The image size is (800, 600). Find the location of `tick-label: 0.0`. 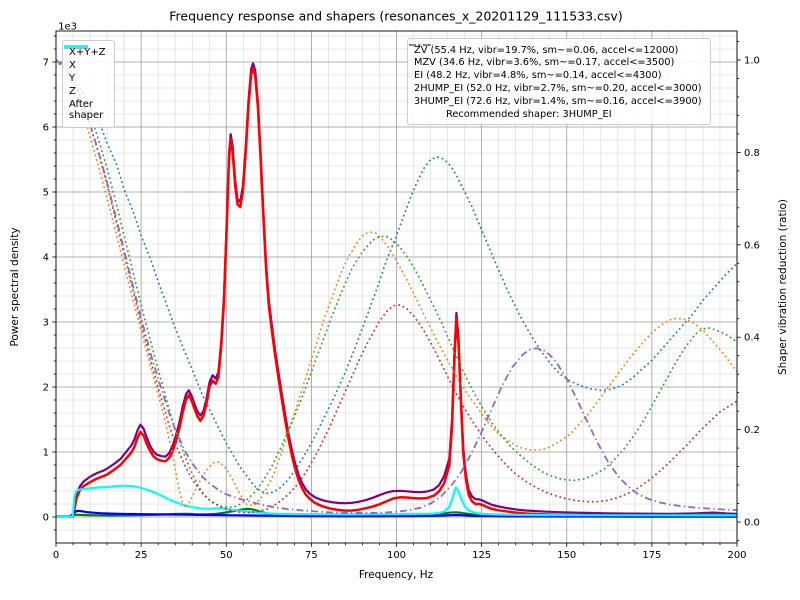

tick-label: 0.0 is located at coordinates (752, 523).